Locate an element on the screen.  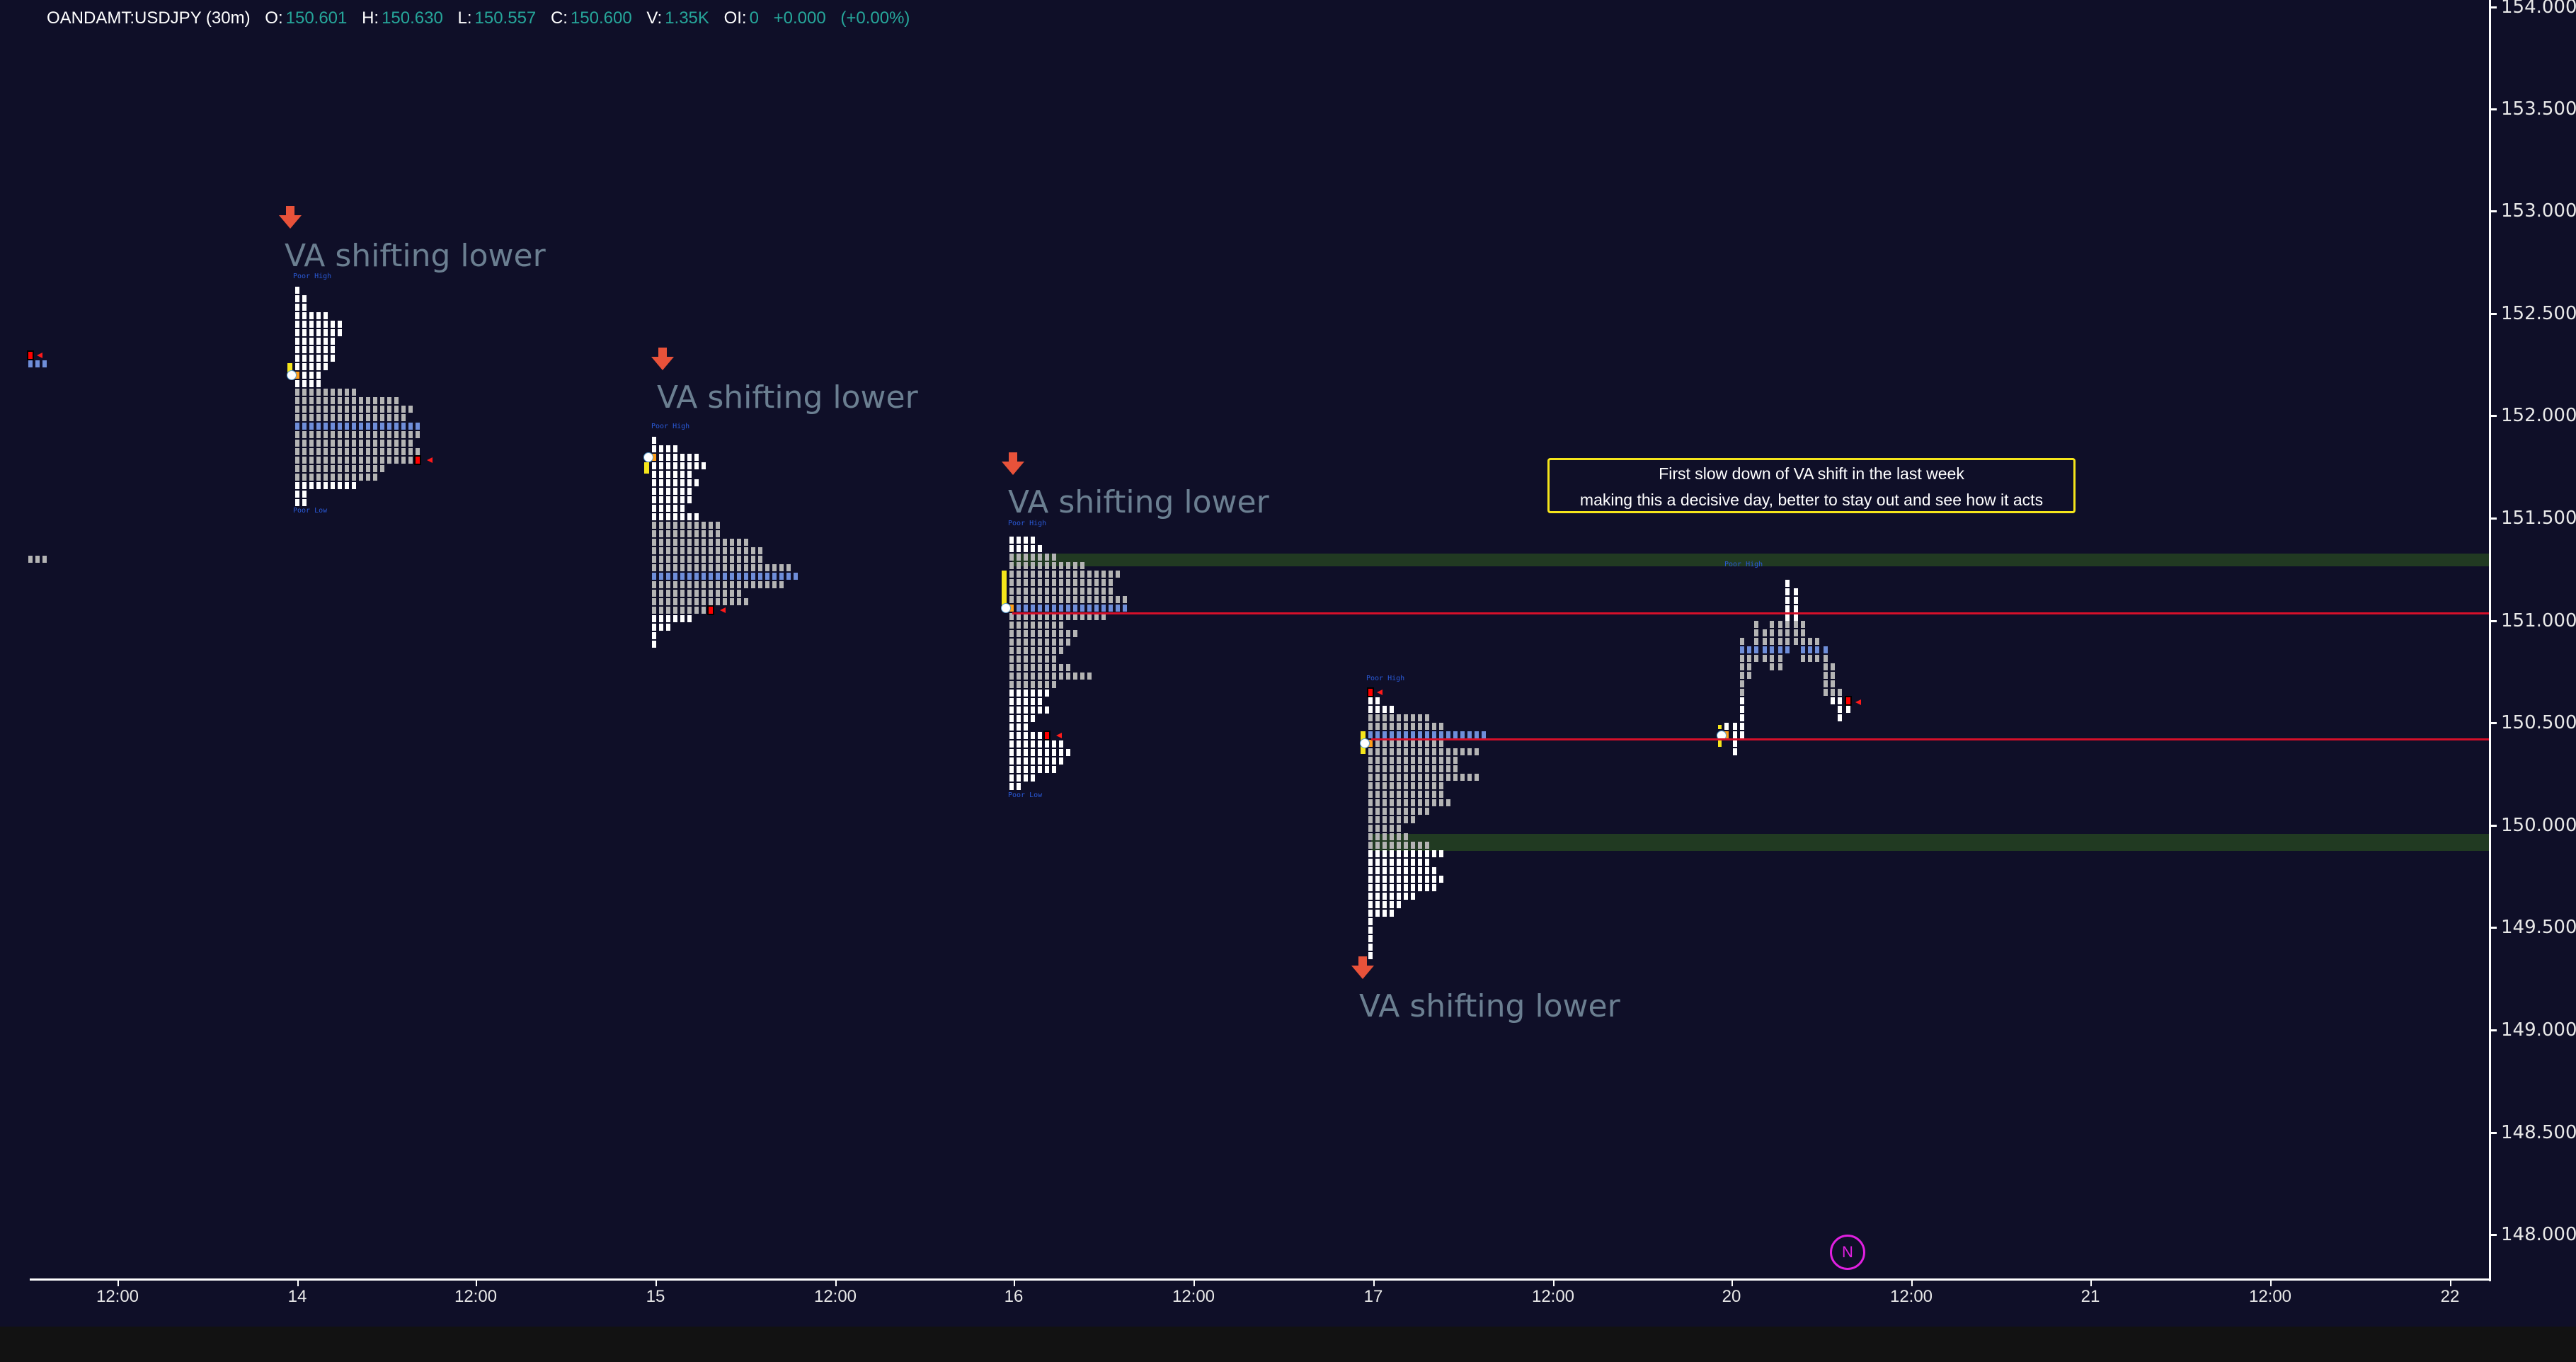
symbol-title: OANDAMT:USDJPY (30m) is located at coordinates (149, 18).